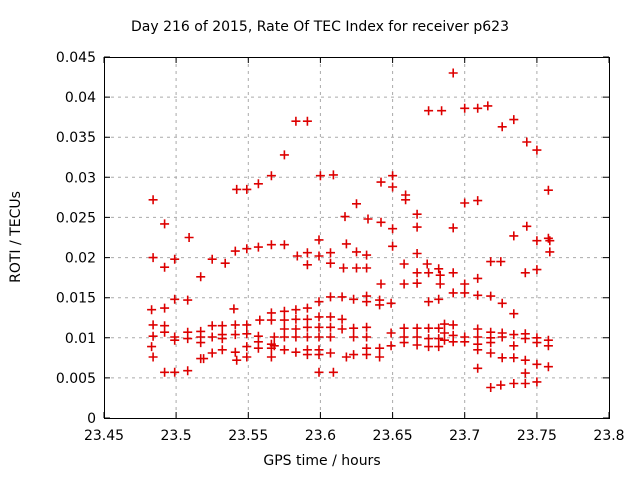 This screenshot has width=640, height=480. What do you see at coordinates (80, 259) in the screenshot?
I see `y-tick-label: 0.02` at bounding box center [80, 259].